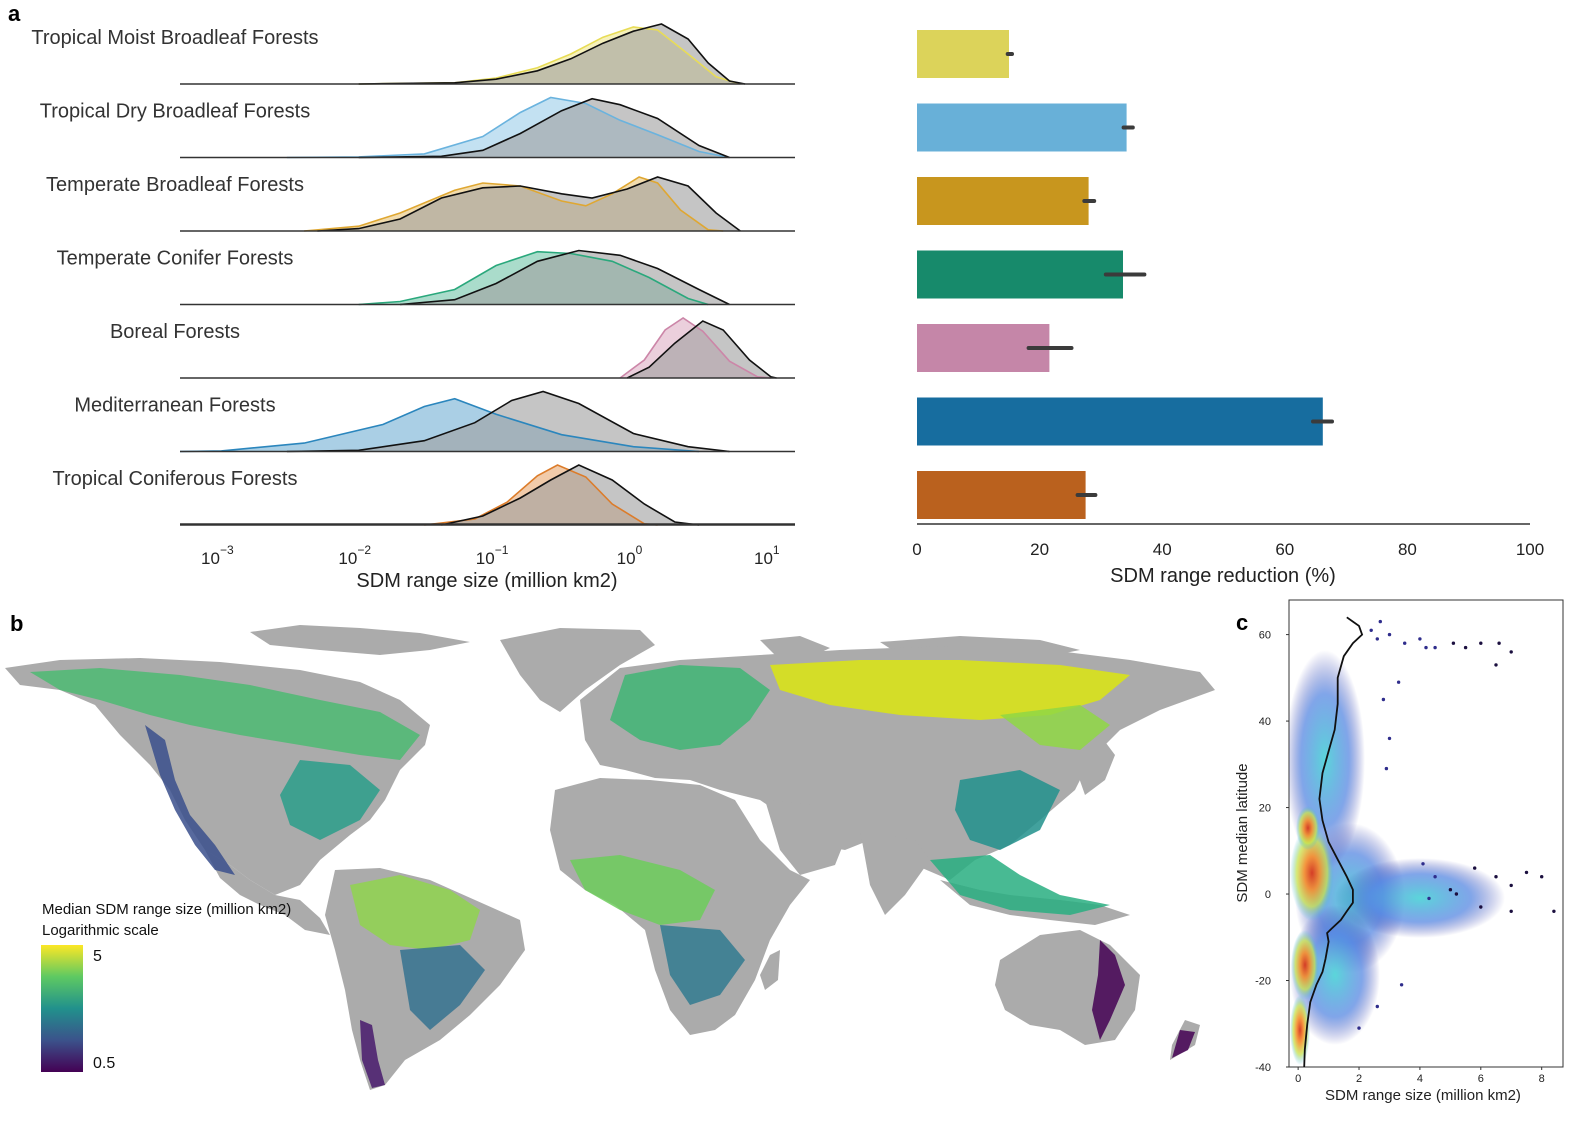 This screenshot has width=1585, height=1126. What do you see at coordinates (217, 555) in the screenshot?
I see `ridge-x-tick-0: 10⁻³` at bounding box center [217, 555].